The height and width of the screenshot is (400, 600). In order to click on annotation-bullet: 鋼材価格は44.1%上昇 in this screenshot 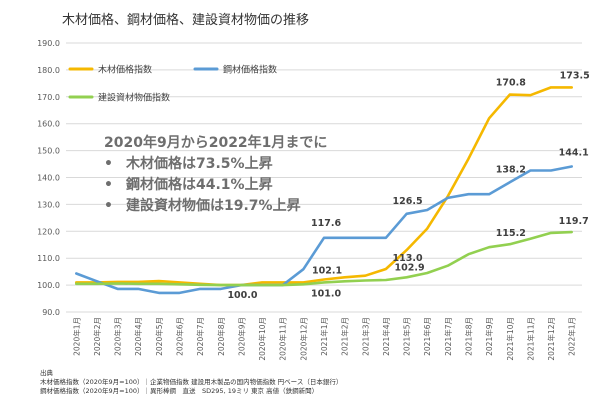, I will do `click(215, 185)`.